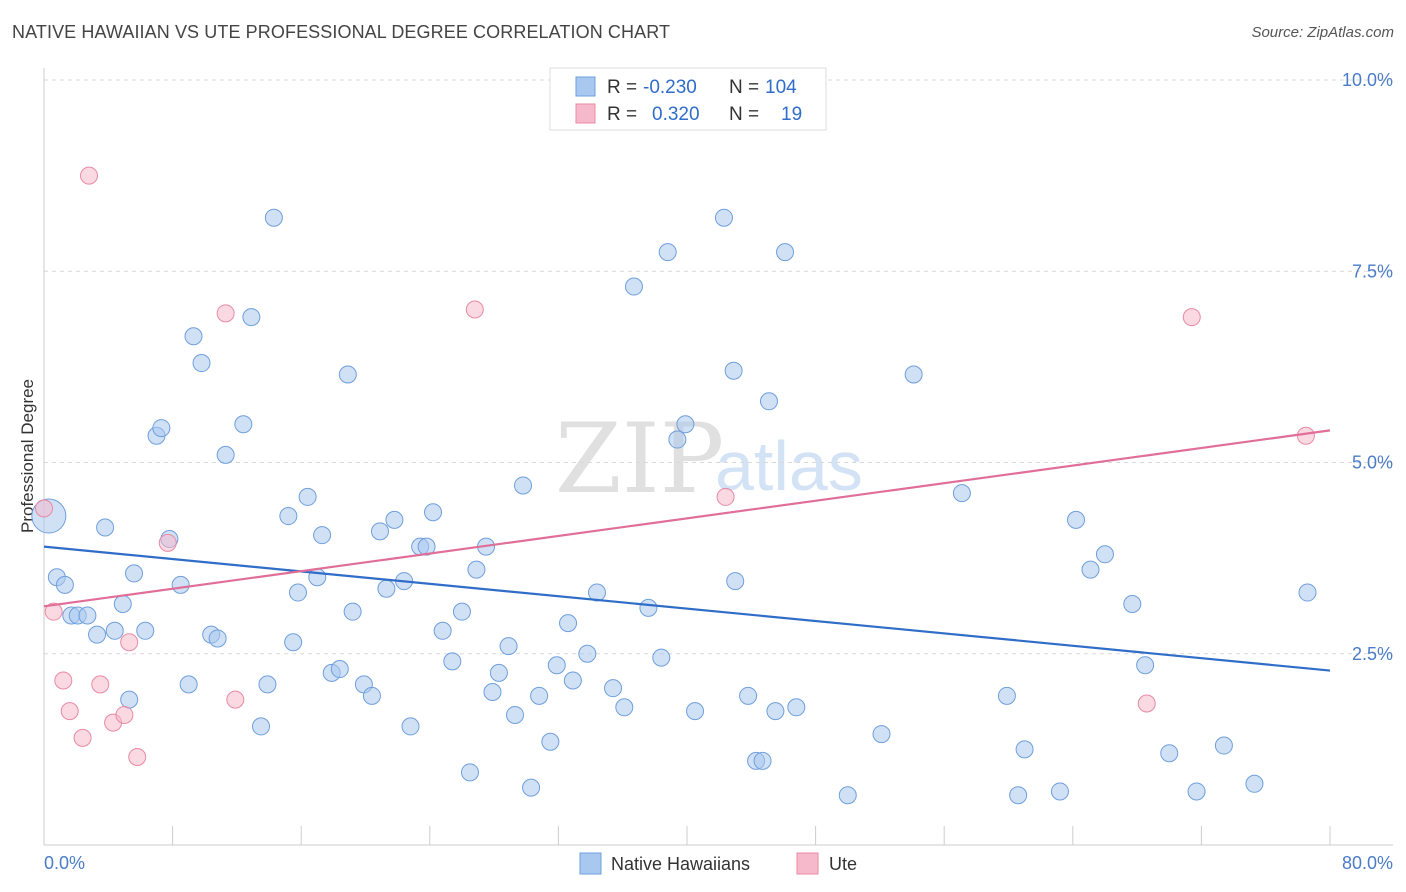  I want to click on watermark: ZIP atlas, so click(709, 459).